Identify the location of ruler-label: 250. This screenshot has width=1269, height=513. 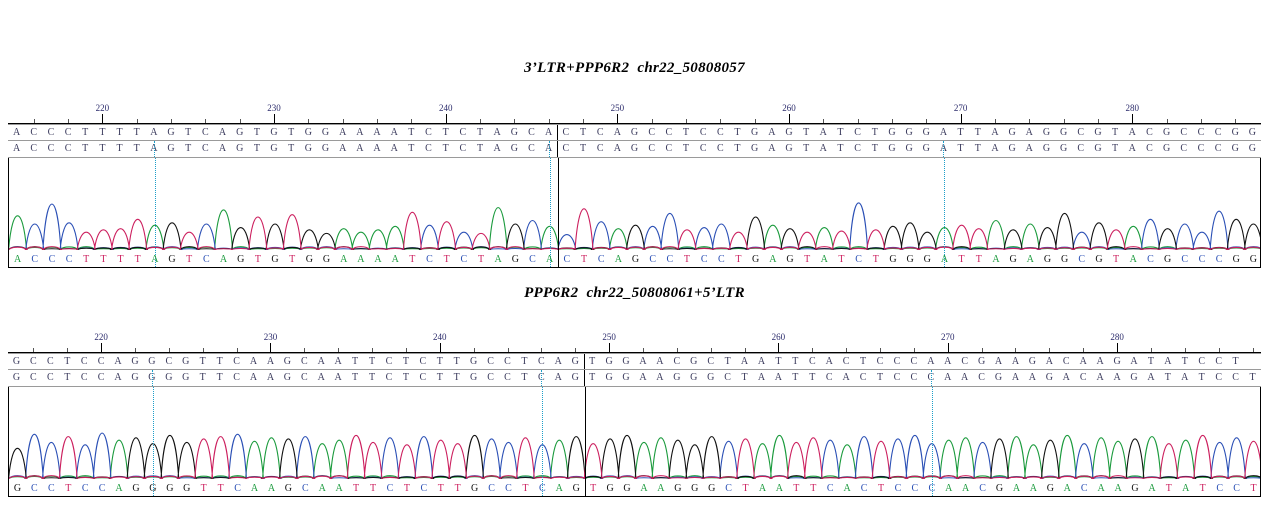
(609, 337).